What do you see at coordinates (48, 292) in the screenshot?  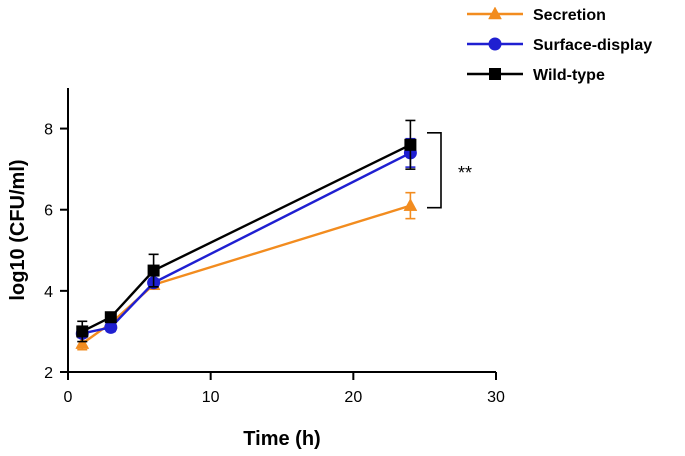 I see `y-tick-label-4: 4` at bounding box center [48, 292].